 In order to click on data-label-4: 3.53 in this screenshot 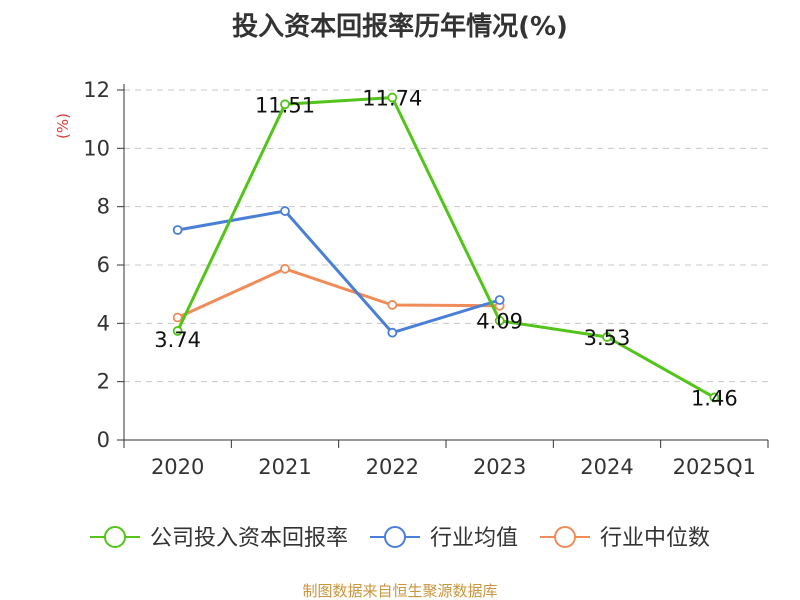, I will do `click(607, 338)`.